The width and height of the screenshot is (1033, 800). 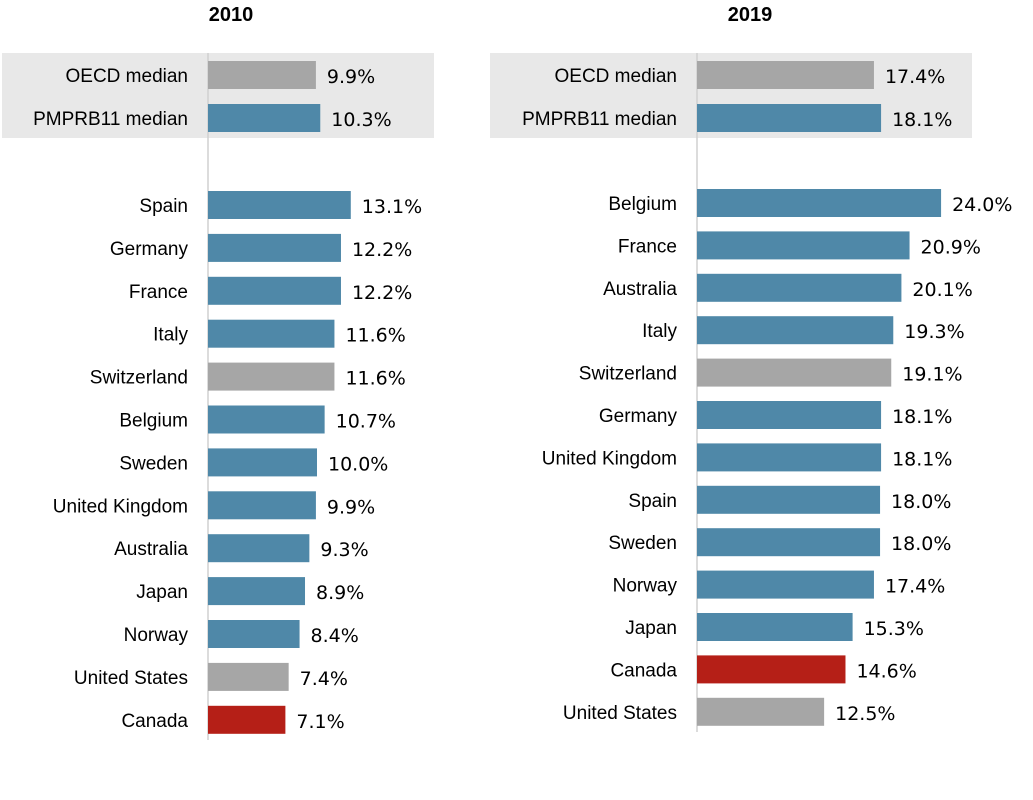 What do you see at coordinates (951, 247) in the screenshot?
I see `panel-2019-value-label: 20.9%` at bounding box center [951, 247].